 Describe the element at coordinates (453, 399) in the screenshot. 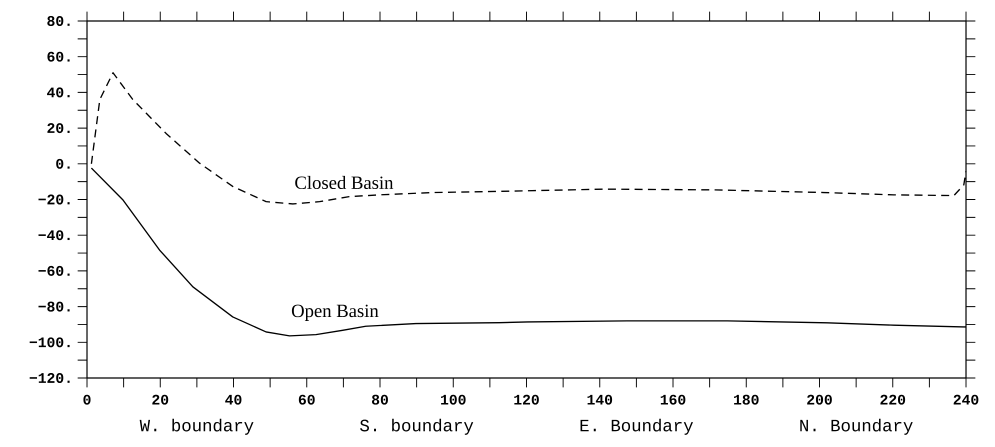

I see `x-tick-label: 100` at that location.